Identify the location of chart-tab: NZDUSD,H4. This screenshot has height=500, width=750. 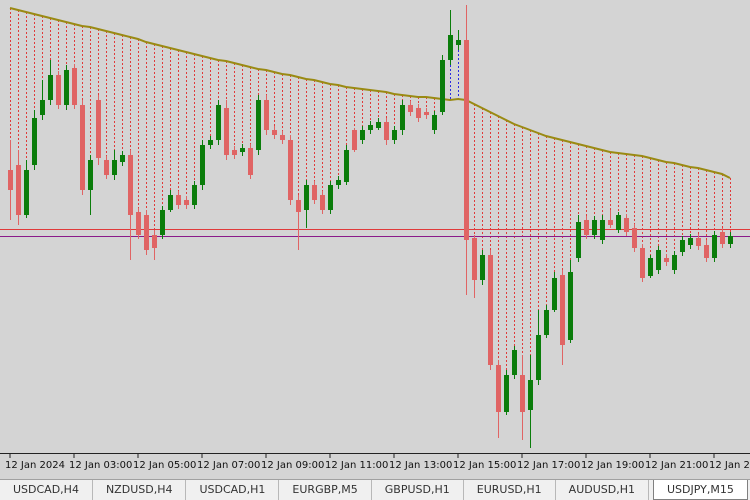
(140, 490).